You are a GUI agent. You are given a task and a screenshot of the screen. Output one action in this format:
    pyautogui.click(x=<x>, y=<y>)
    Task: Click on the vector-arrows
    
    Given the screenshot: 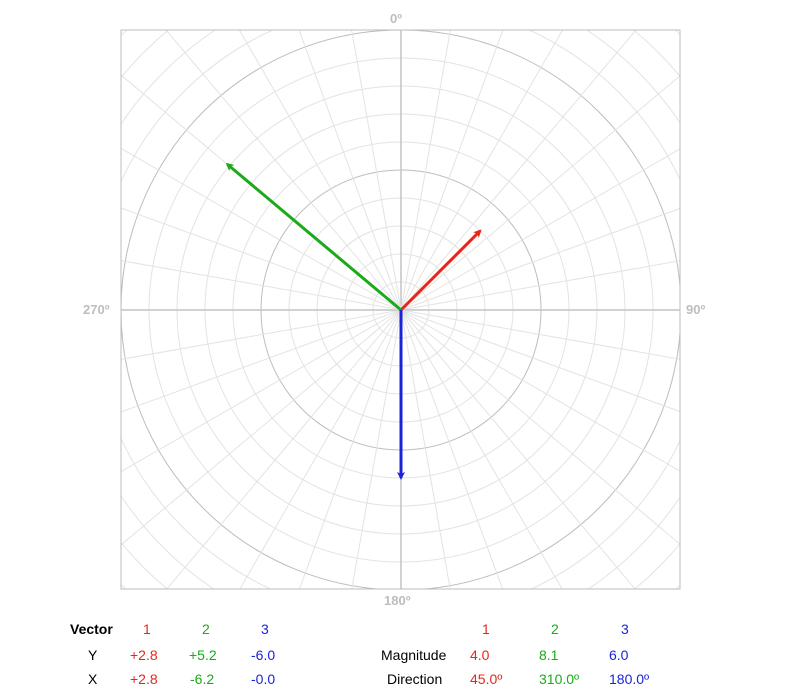 What is the action you would take?
    pyautogui.click(x=353, y=321)
    